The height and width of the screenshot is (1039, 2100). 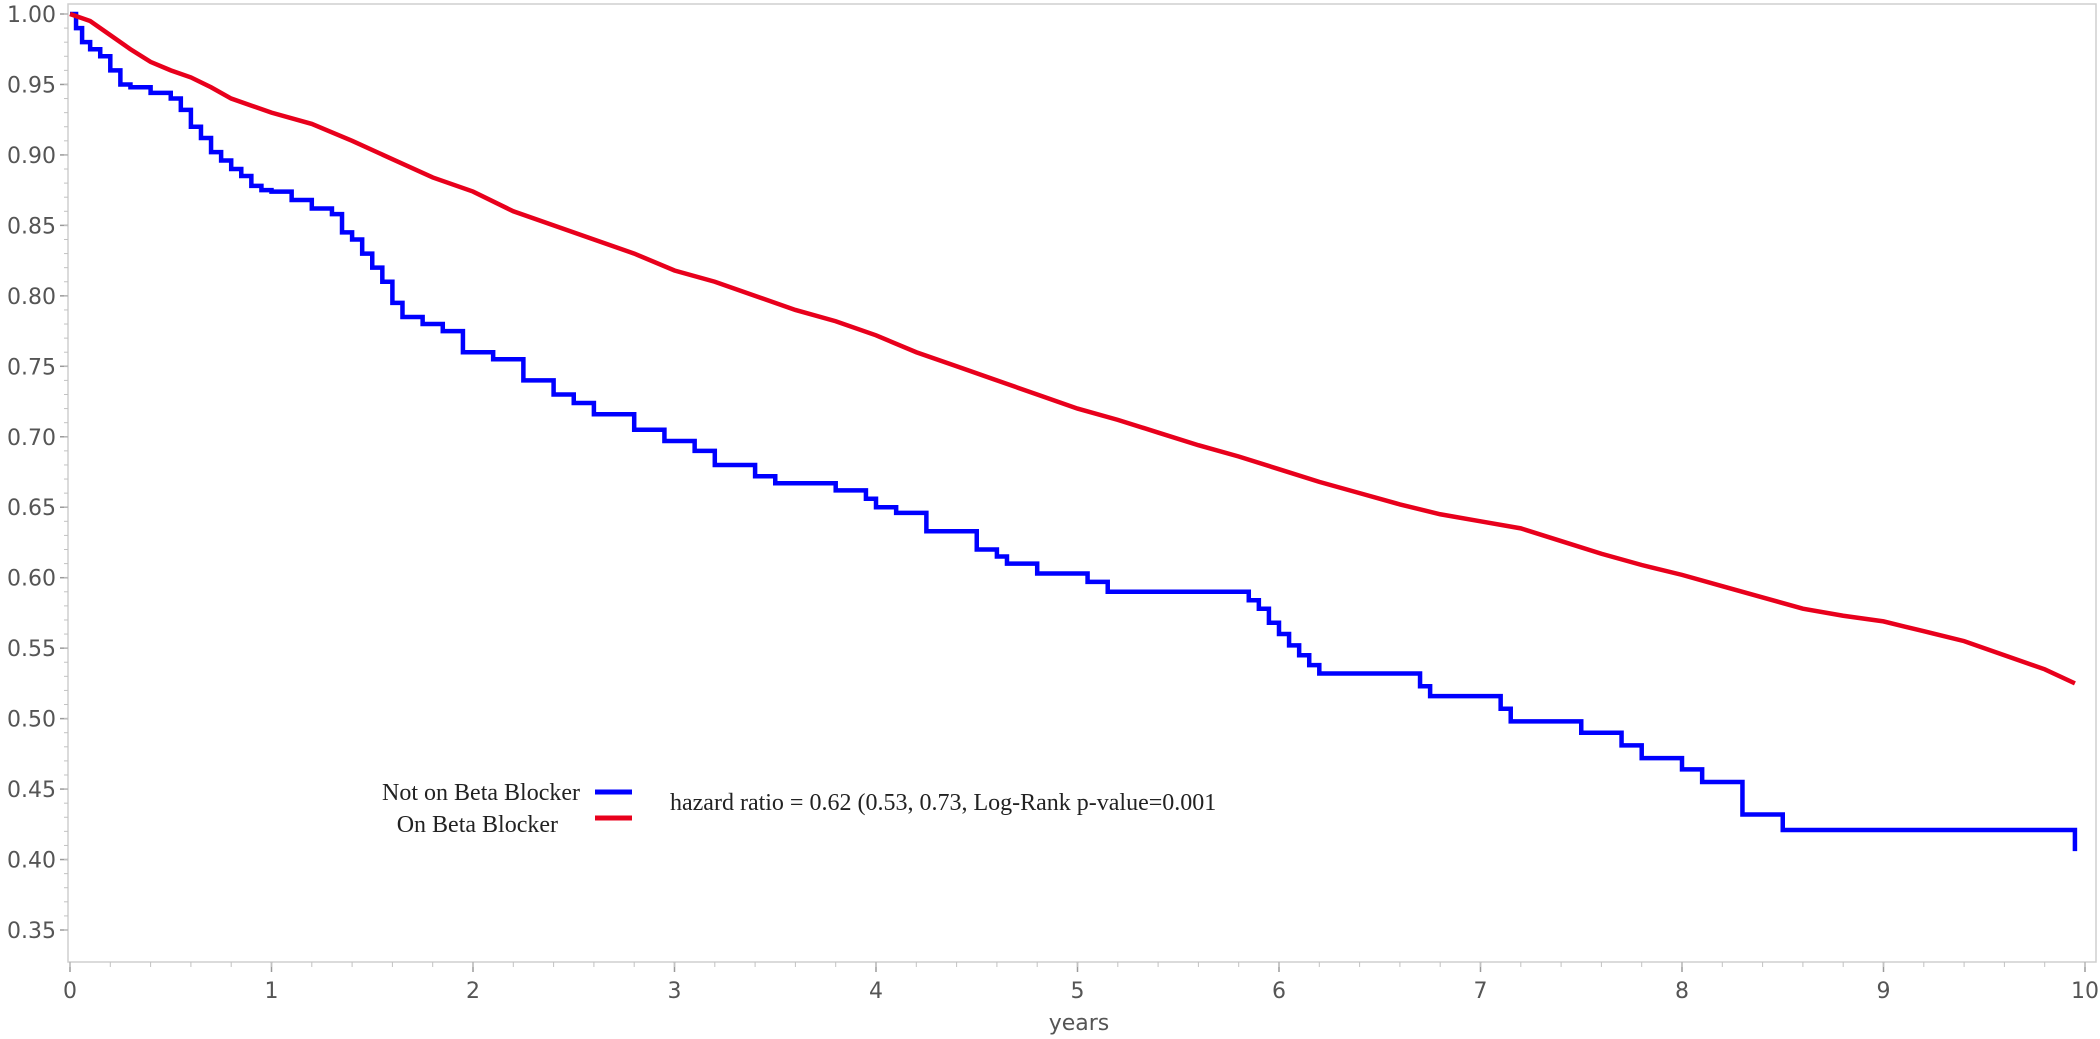 I want to click on y-tick-label: 0.60, so click(x=31, y=579).